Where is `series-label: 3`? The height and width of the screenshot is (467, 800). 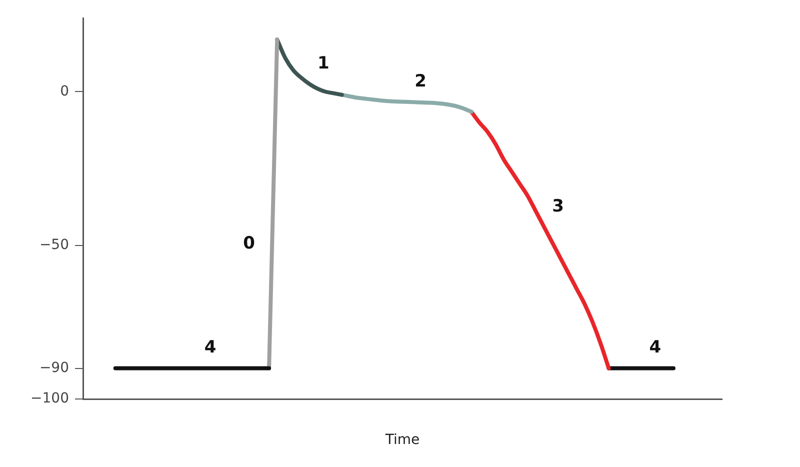 series-label: 3 is located at coordinates (558, 206).